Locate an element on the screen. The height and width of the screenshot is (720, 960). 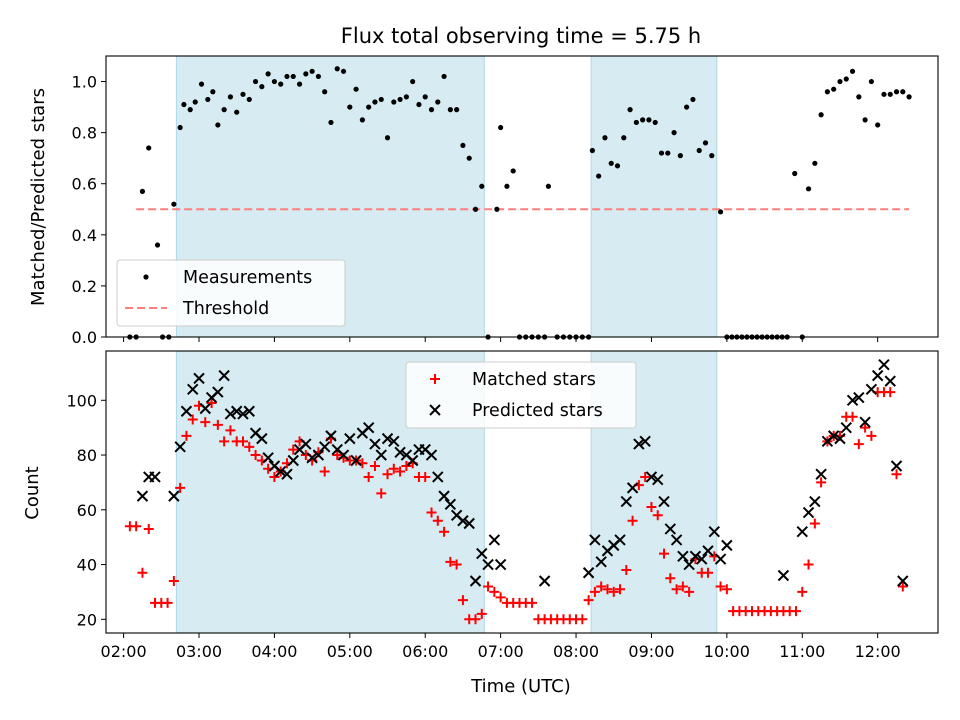
x-tick-label: 04:00 is located at coordinates (274, 651).